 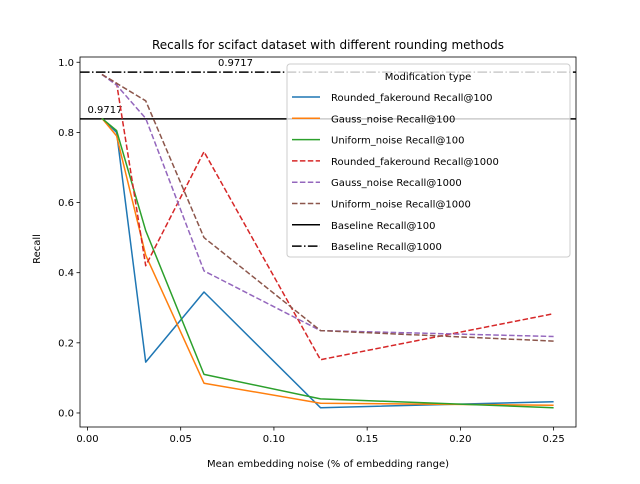 What do you see at coordinates (37, 249) in the screenshot?
I see `y-axis-label: Recall` at bounding box center [37, 249].